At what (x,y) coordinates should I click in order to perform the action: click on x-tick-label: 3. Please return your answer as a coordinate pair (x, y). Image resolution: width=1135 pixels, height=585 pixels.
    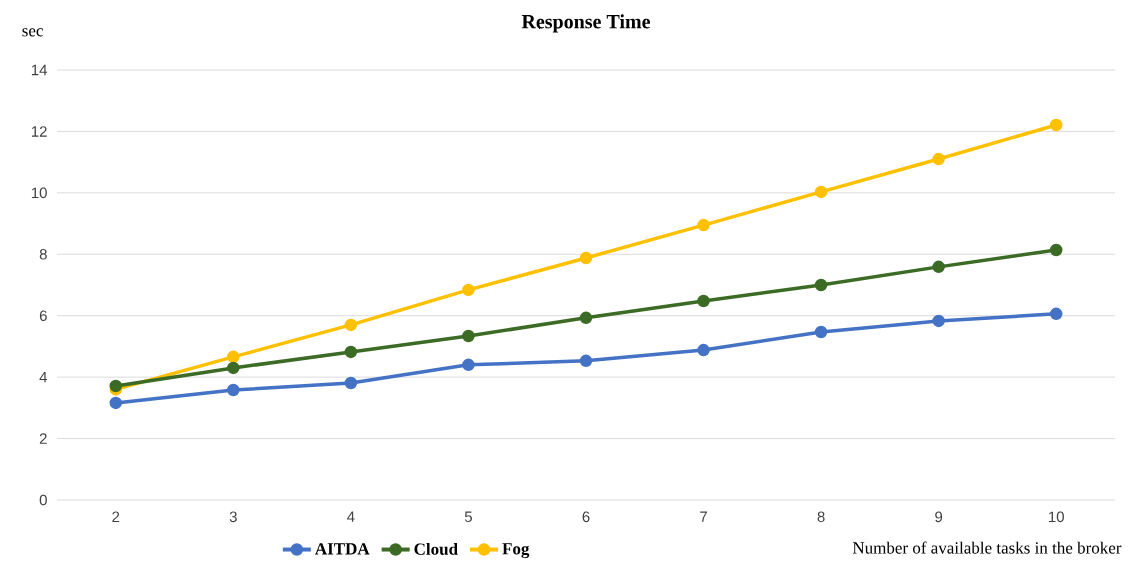
    Looking at the image, I should click on (233, 517).